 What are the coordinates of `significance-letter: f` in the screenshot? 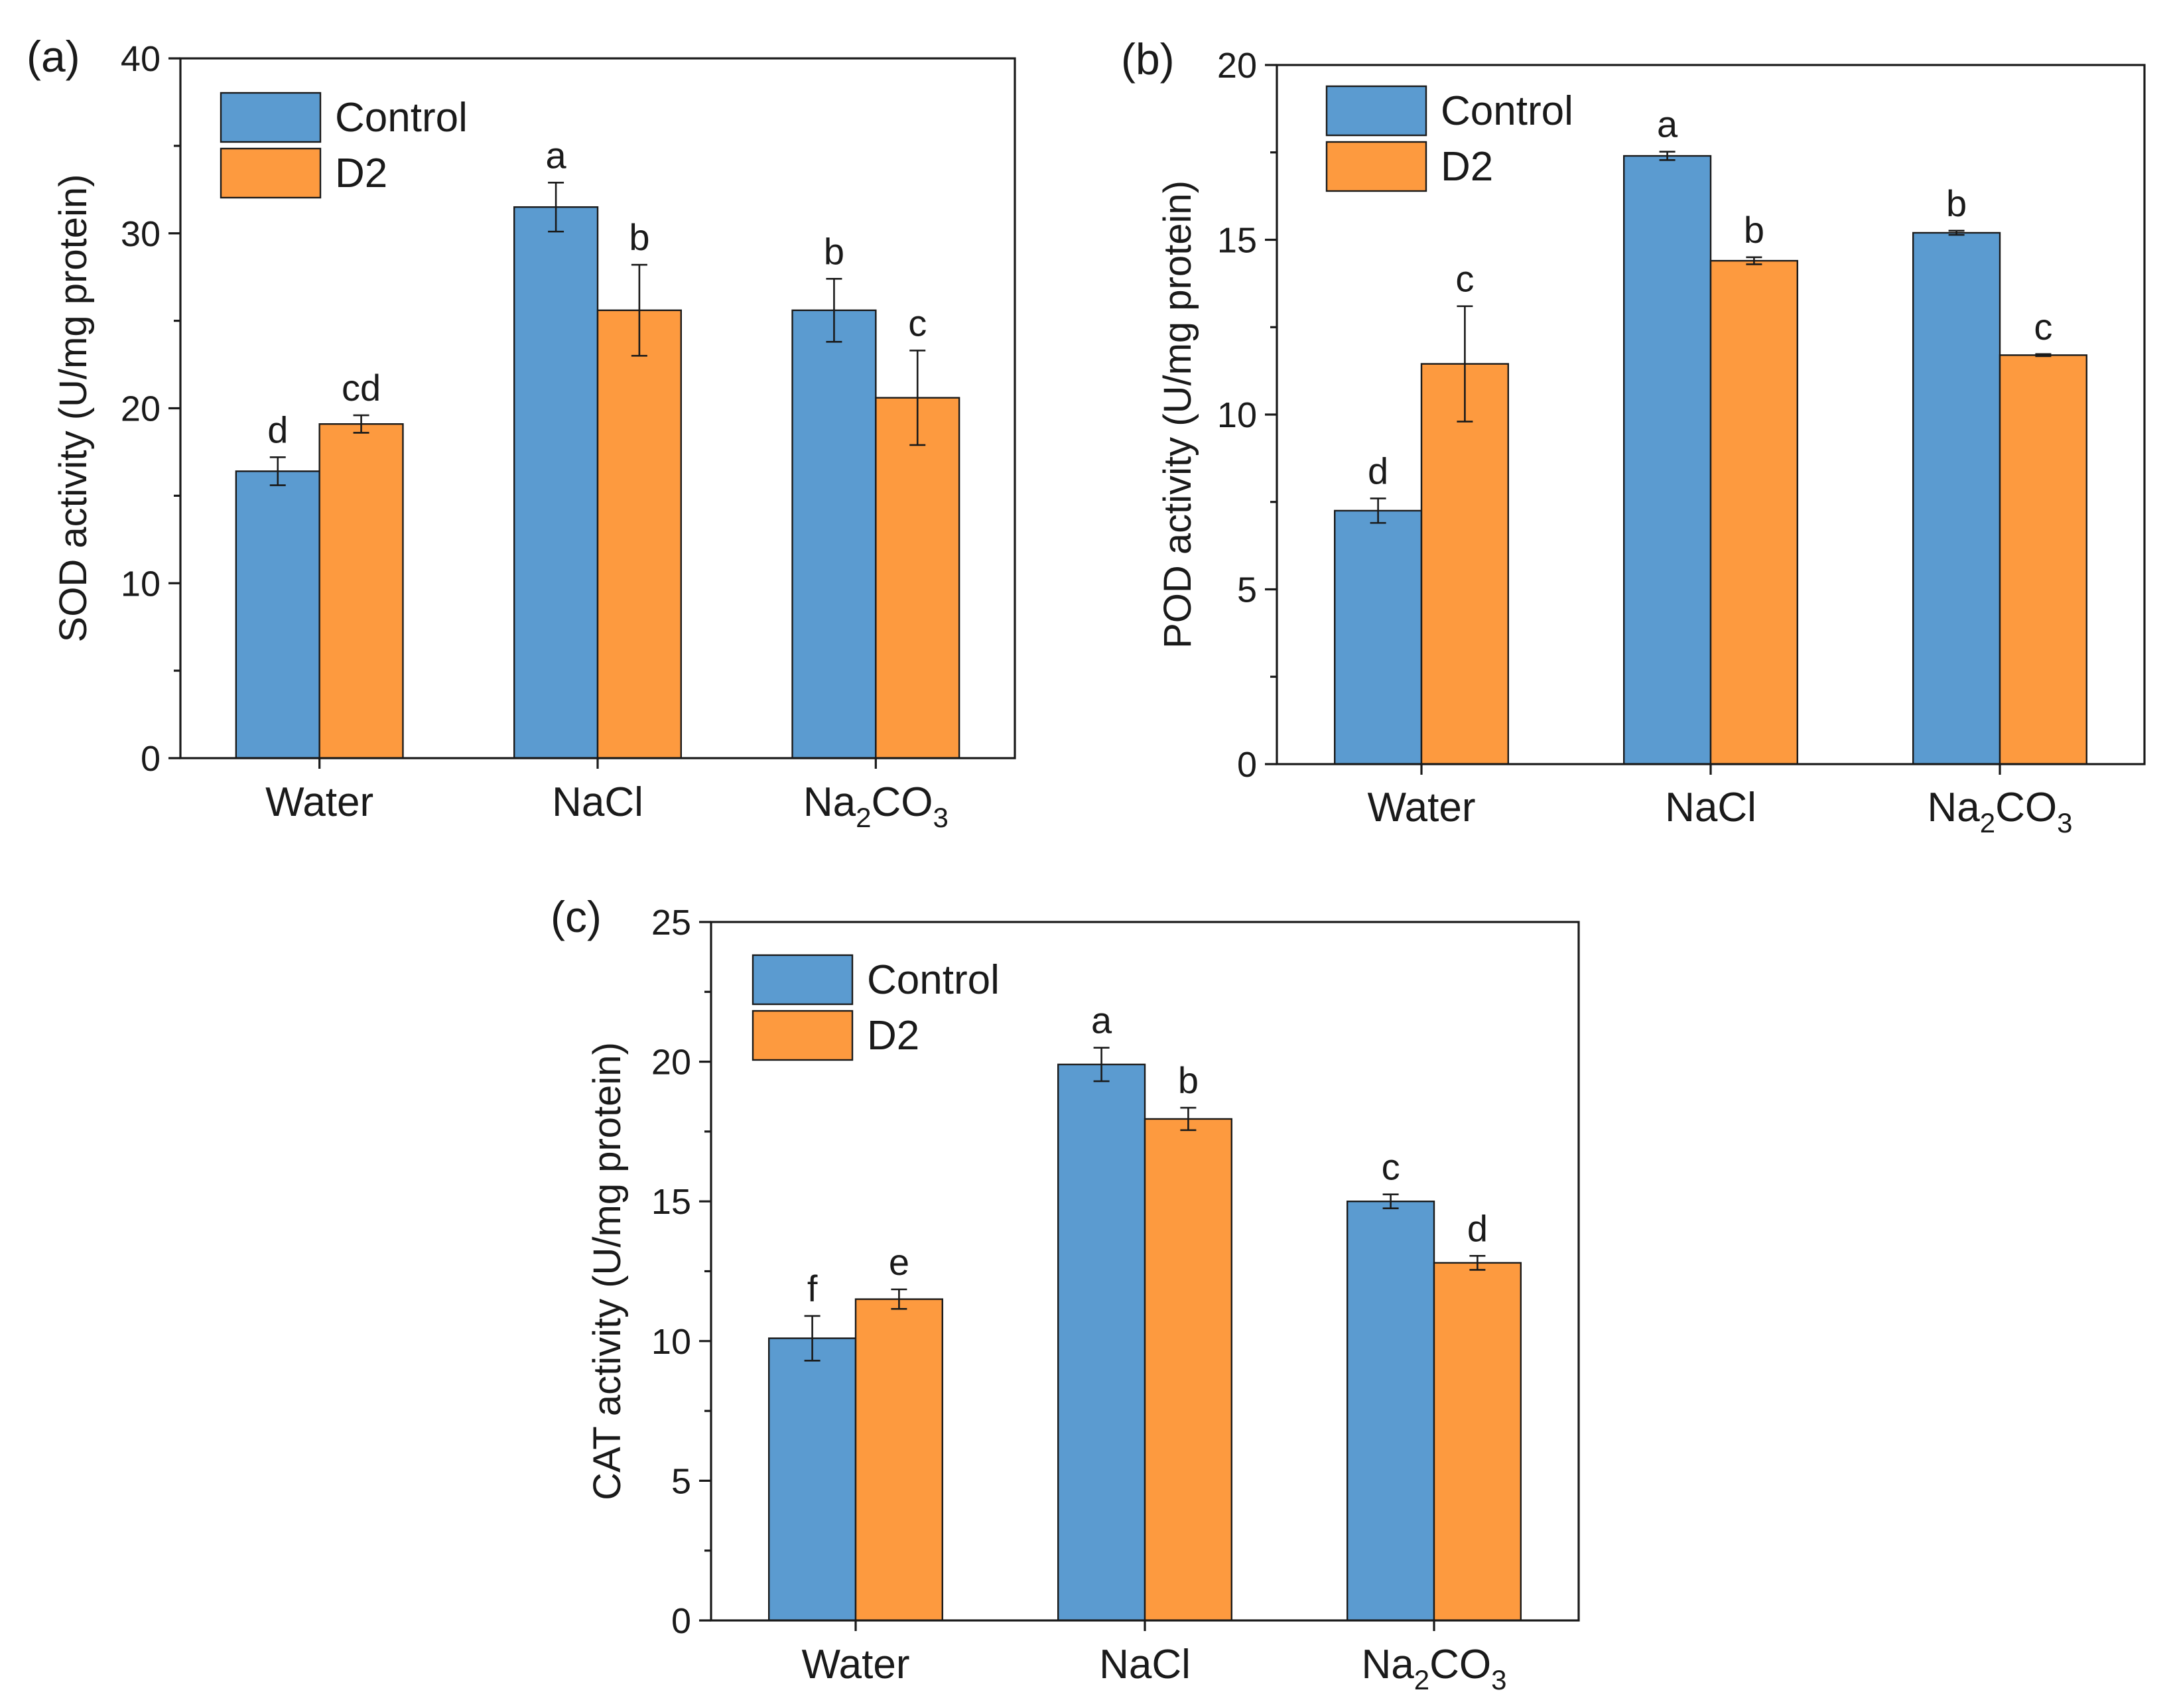 It's located at (813, 1288).